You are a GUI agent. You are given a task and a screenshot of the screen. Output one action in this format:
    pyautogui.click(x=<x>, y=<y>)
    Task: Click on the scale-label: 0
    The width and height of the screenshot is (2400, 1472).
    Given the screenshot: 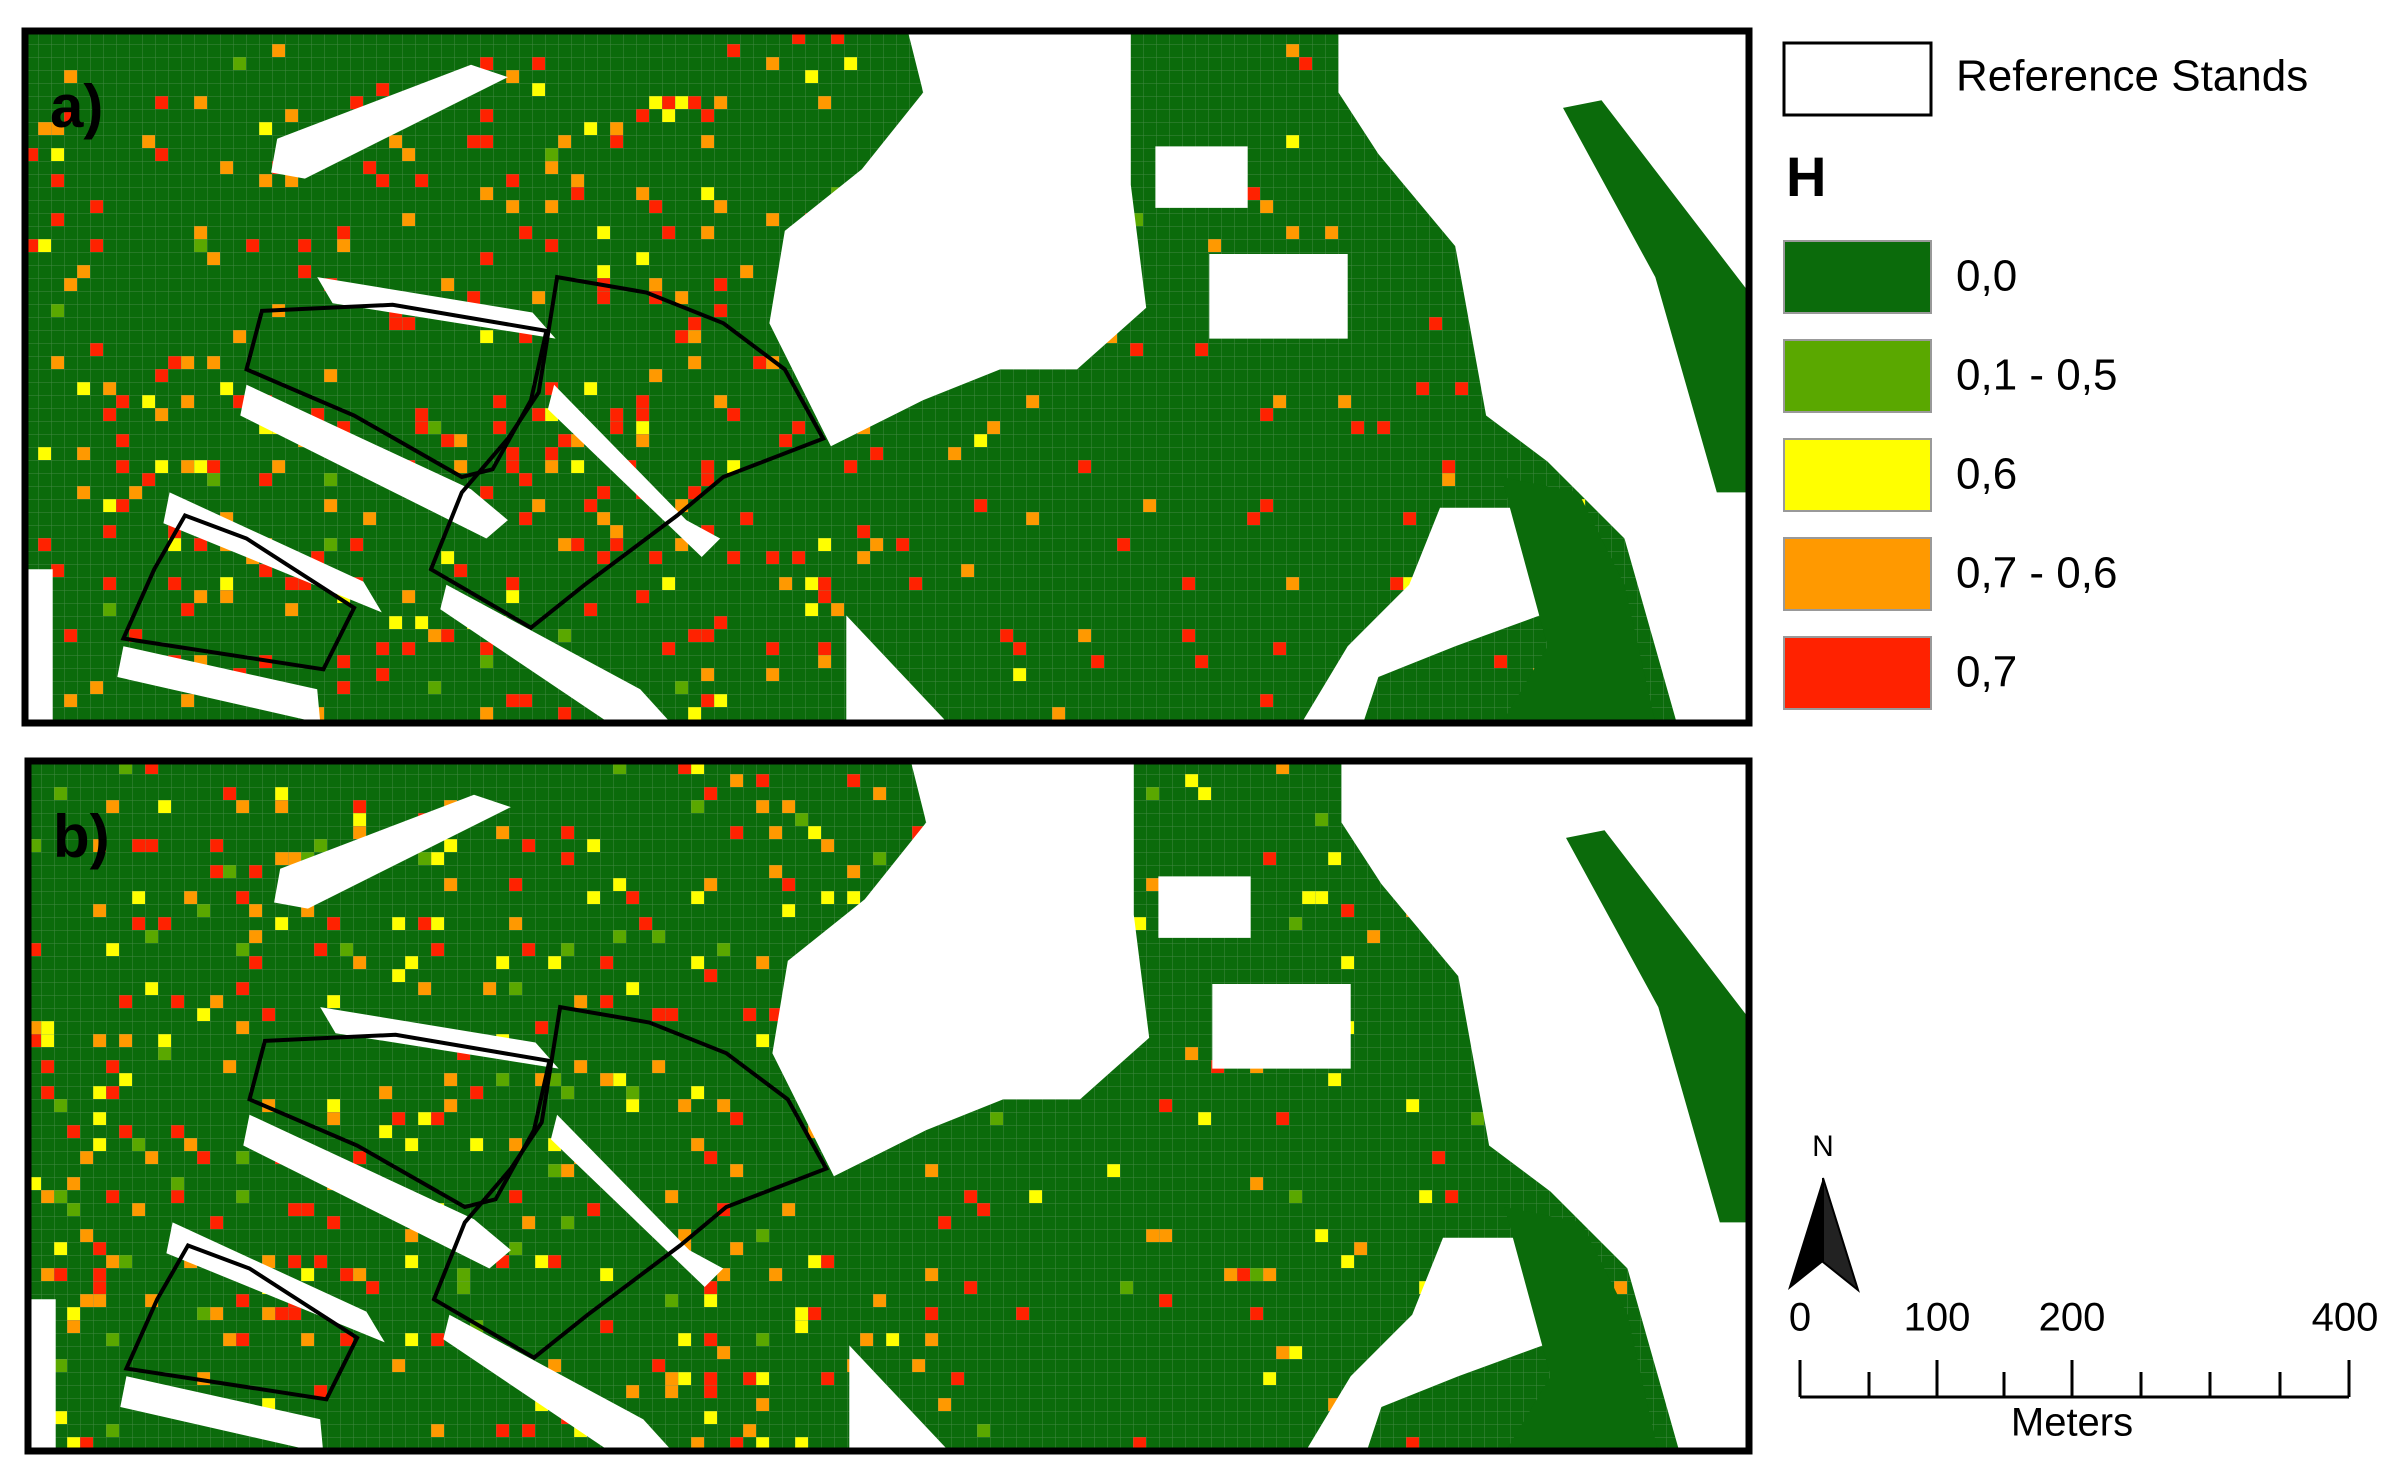 What is the action you would take?
    pyautogui.click(x=1800, y=1318)
    